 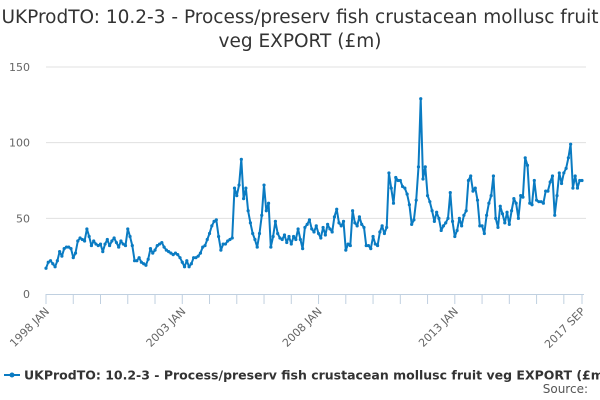 What do you see at coordinates (438, 327) in the screenshot?
I see `x-tick-label: 2013 JAN` at bounding box center [438, 327].